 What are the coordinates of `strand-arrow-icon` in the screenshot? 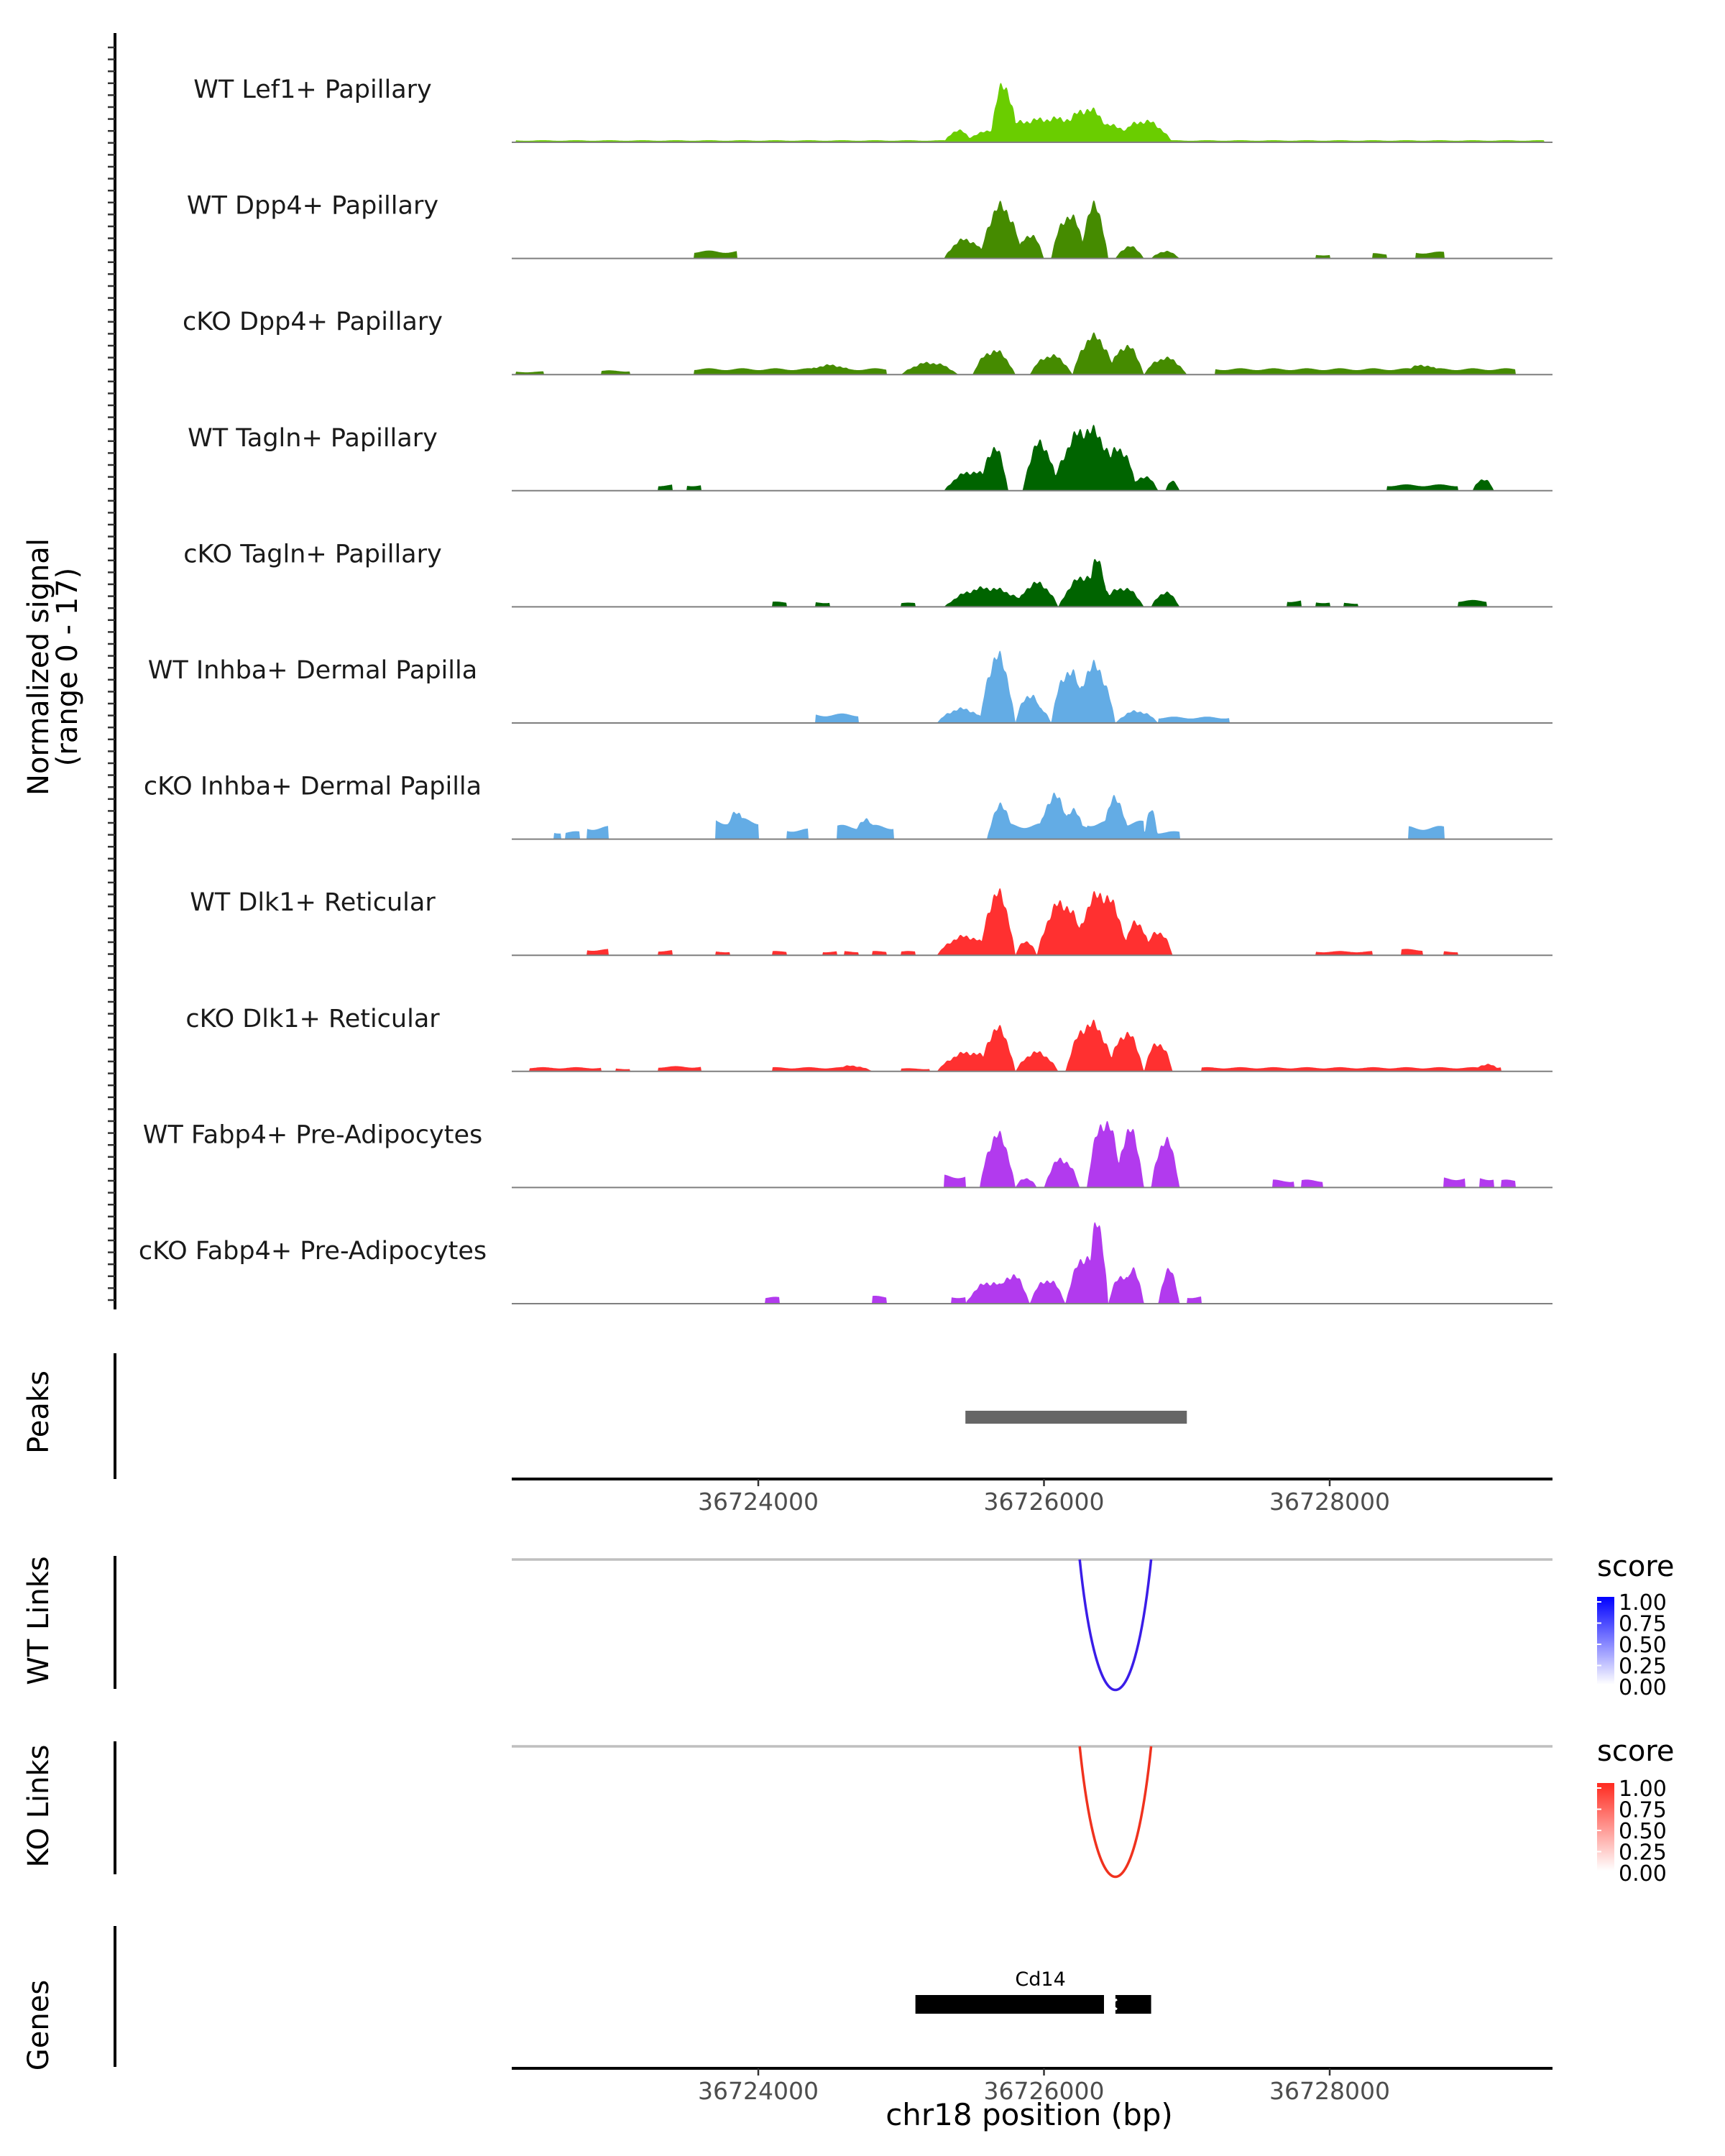 It's located at (1113, 2004).